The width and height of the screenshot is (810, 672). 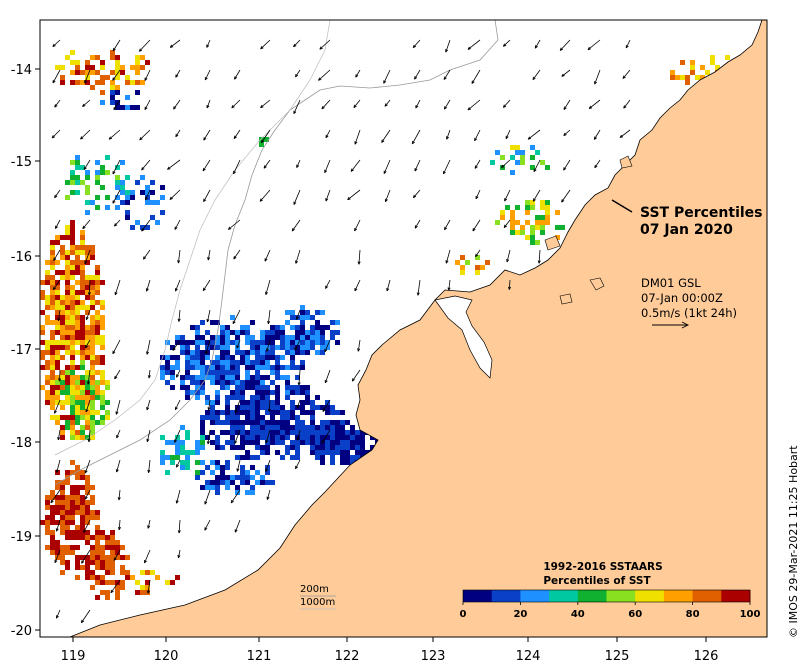 I want to click on current-info: DM01 GSL 07-Jan 00:00Z 0.5m/s (1kt 24h), so click(x=689, y=302).